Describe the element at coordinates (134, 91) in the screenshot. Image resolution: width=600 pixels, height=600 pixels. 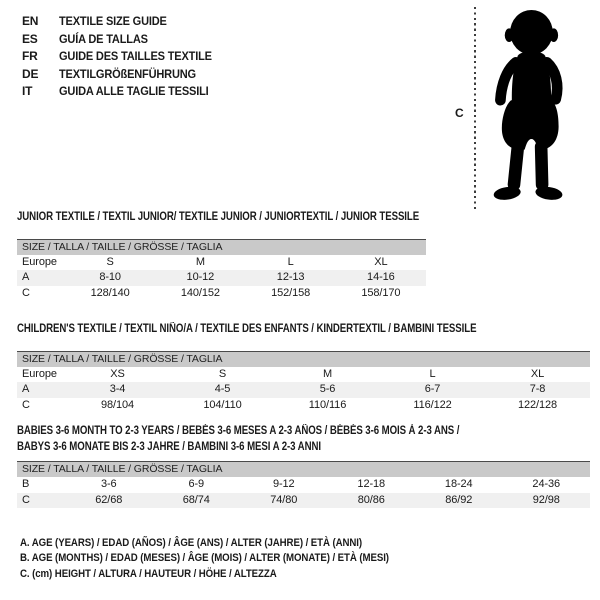
I see `language-title: GUIDA ALLE TAGLIE TESSILI` at that location.